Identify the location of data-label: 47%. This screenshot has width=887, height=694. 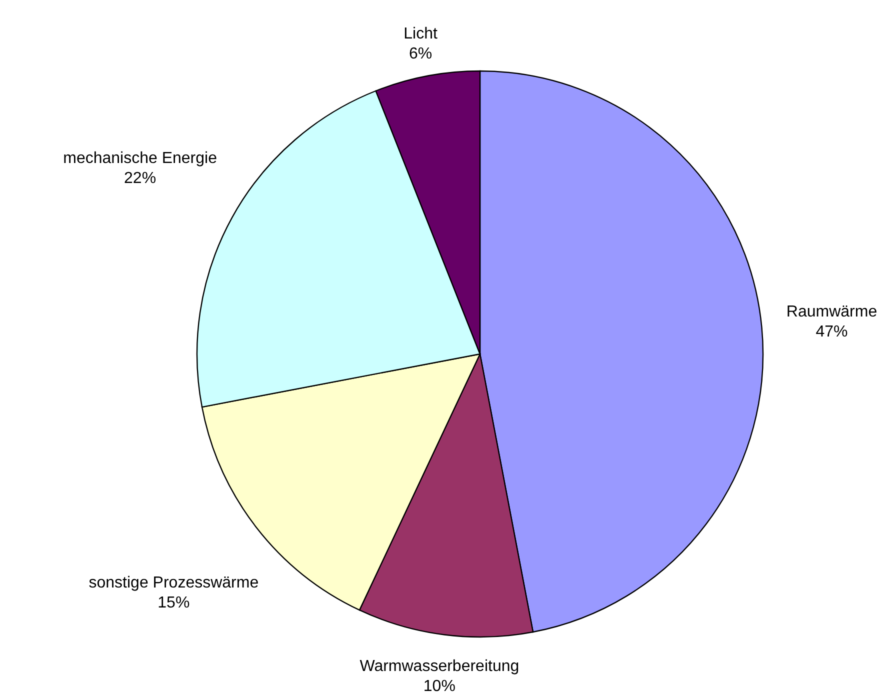
(832, 332).